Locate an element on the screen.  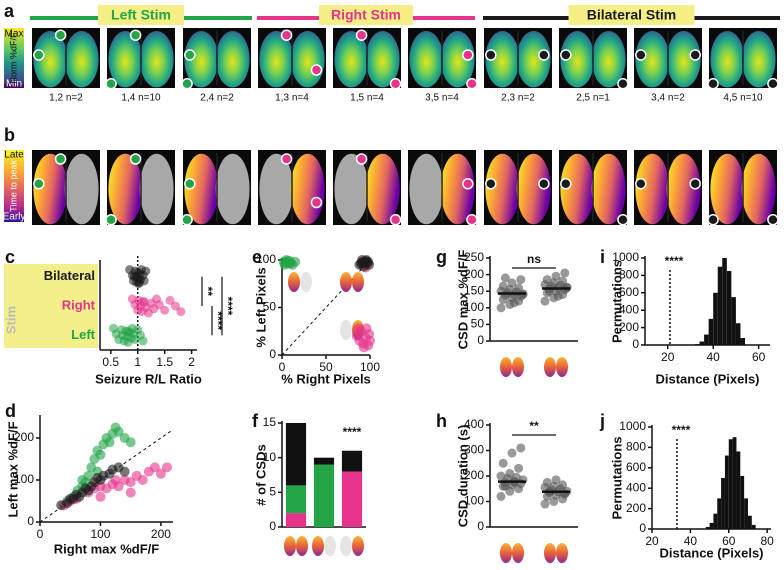
x-tick-label: 50 is located at coordinates (326, 367).